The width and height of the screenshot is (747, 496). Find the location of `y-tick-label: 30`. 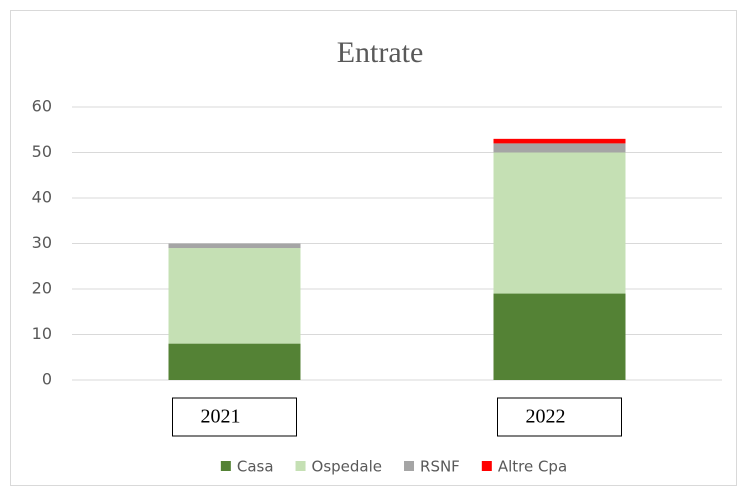

y-tick-label: 30 is located at coordinates (42, 242).